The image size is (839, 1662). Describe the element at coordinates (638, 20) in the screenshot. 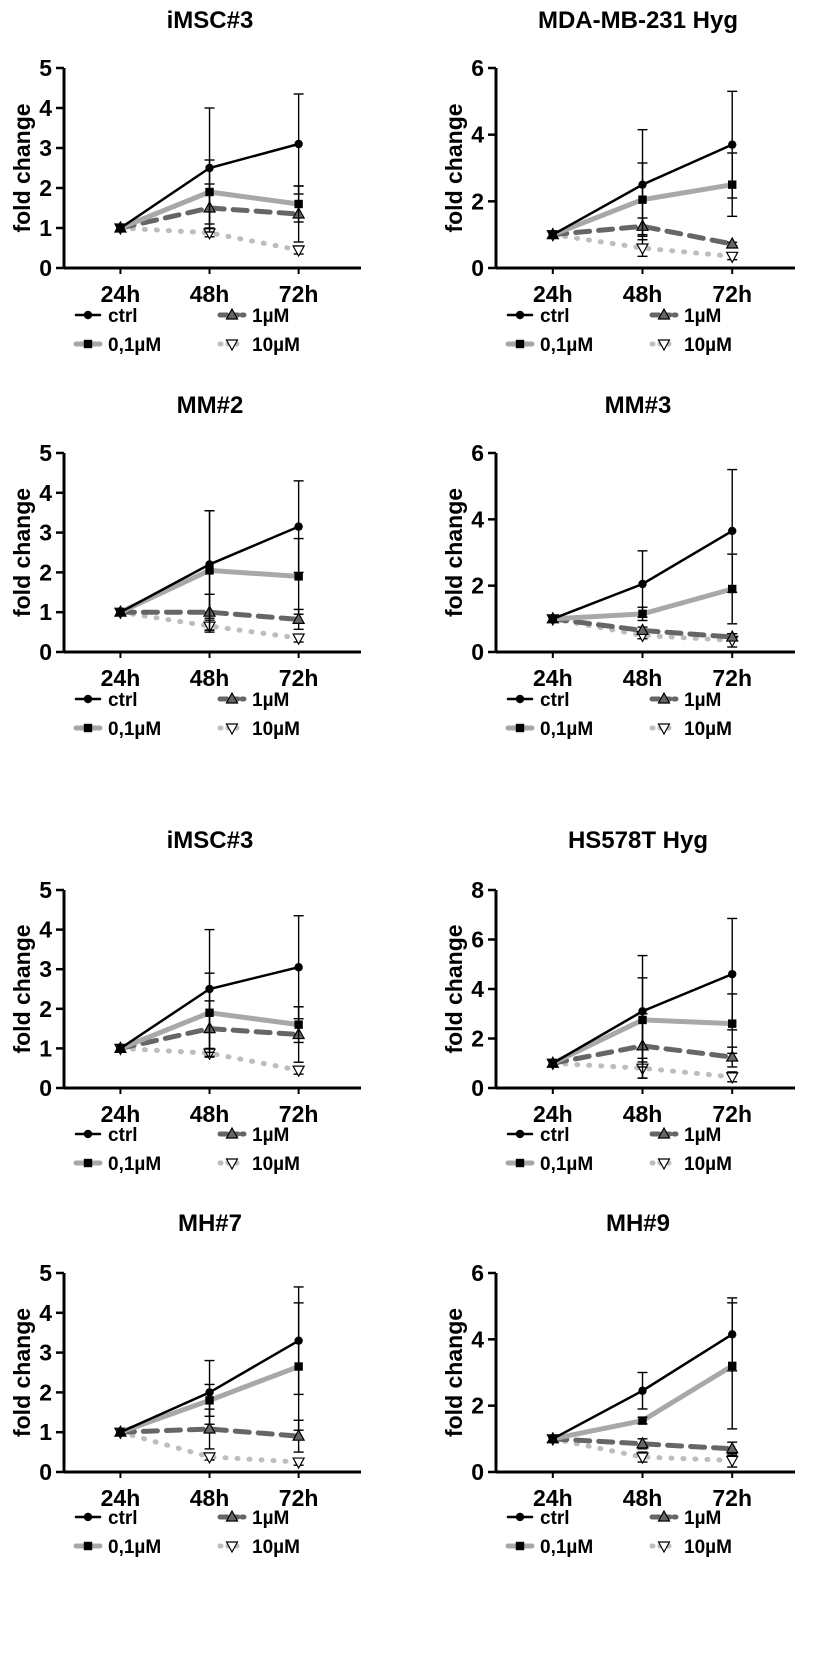

I see `chart-title: MDA-MB-231 Hyg` at that location.